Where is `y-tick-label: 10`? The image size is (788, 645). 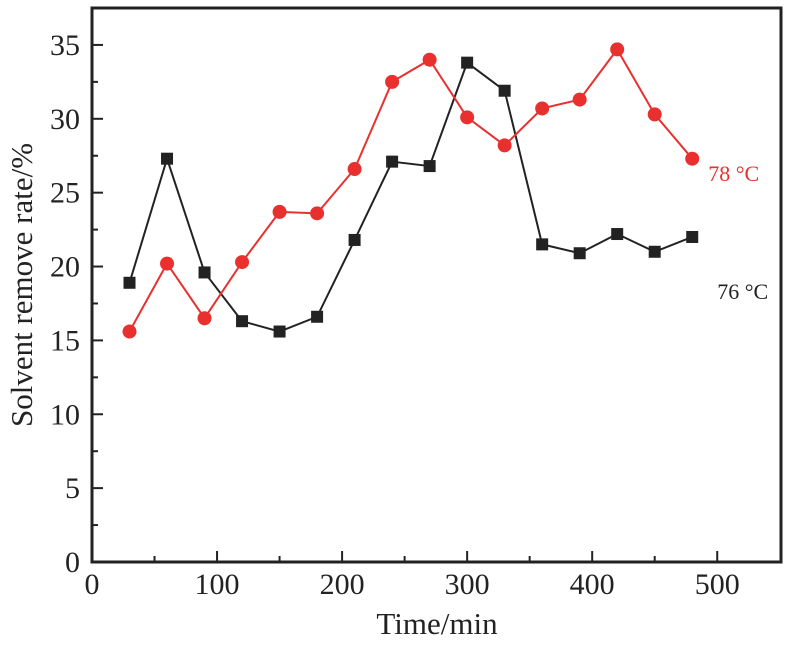
y-tick-label: 10 is located at coordinates (65, 414).